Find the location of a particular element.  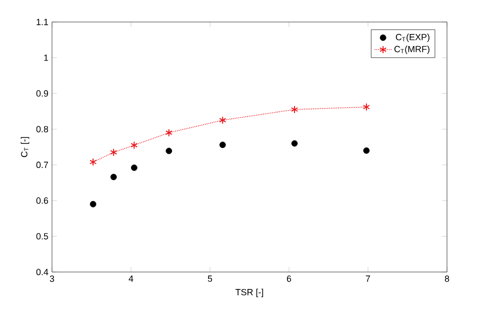

y-tick-label: 0.7 is located at coordinates (42, 165).